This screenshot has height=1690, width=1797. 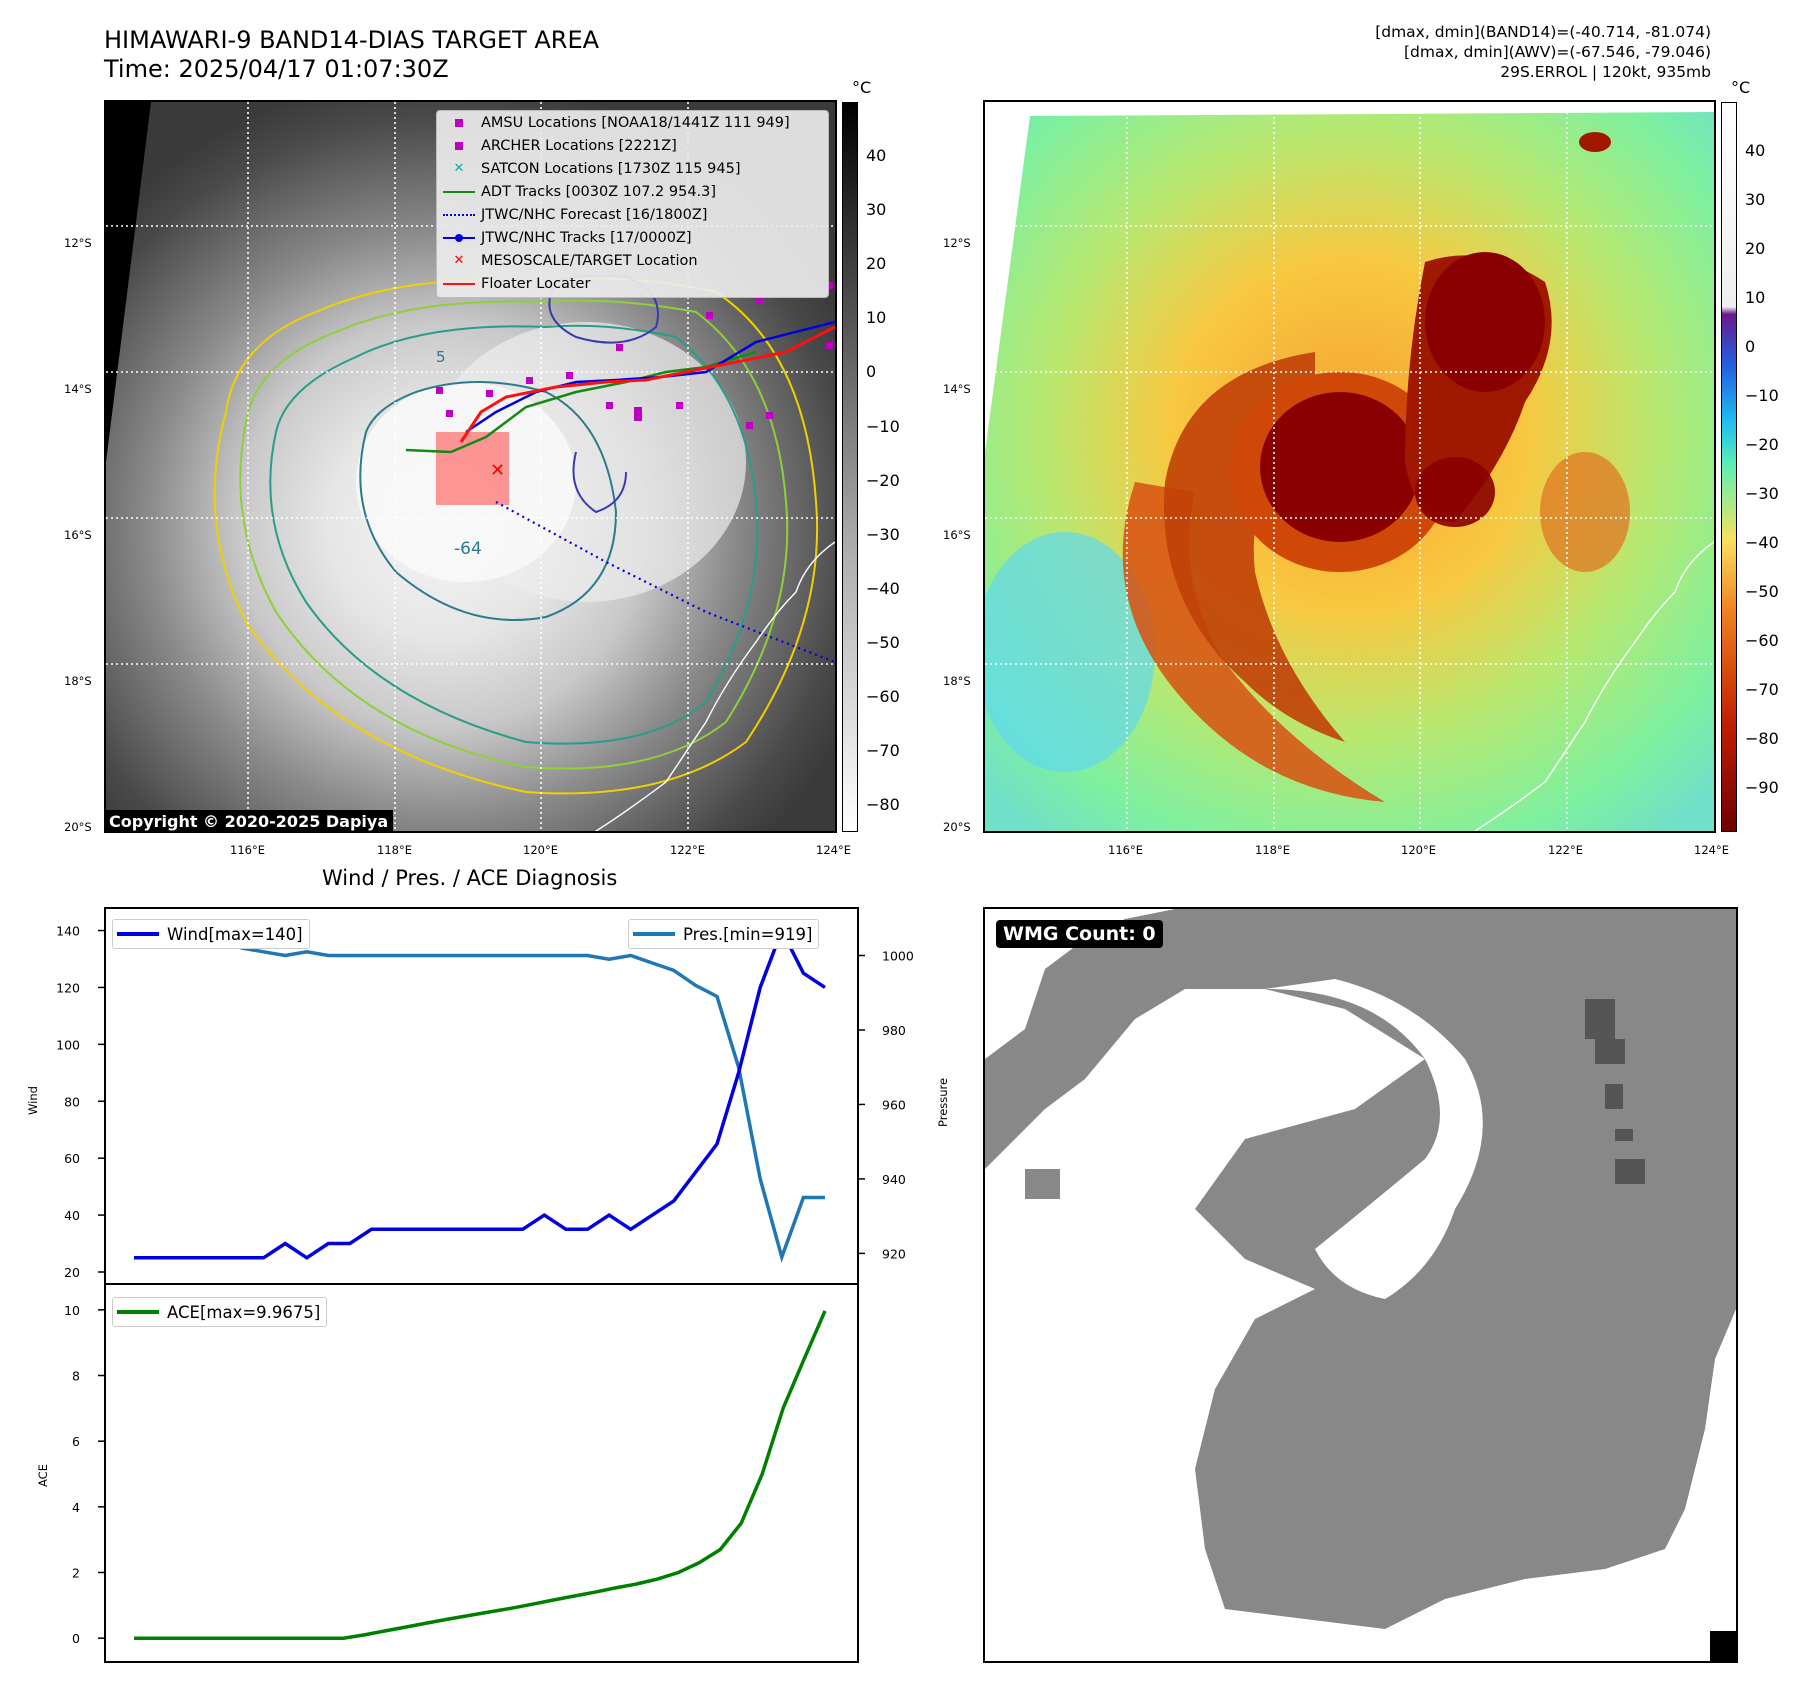 What do you see at coordinates (876, 317) in the screenshot?
I see `colorbar-tick: 10` at bounding box center [876, 317].